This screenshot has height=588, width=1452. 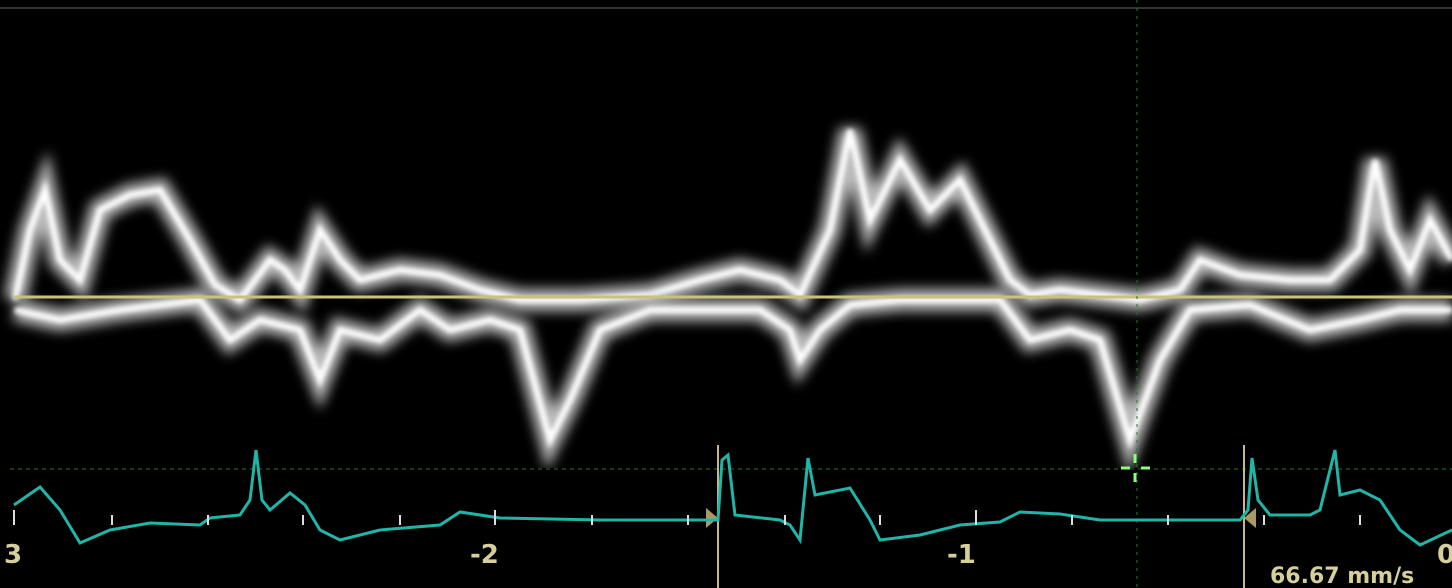 What do you see at coordinates (13, 555) in the screenshot?
I see `time-label: 3` at bounding box center [13, 555].